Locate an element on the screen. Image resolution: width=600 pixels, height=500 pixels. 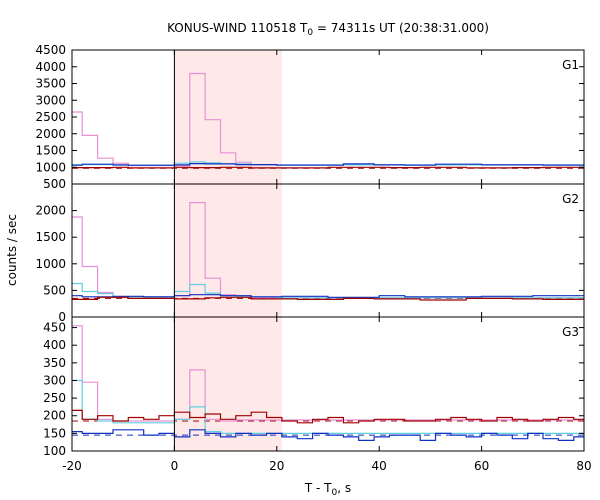
y-tick-label-g3: 400 is located at coordinates (54, 345).